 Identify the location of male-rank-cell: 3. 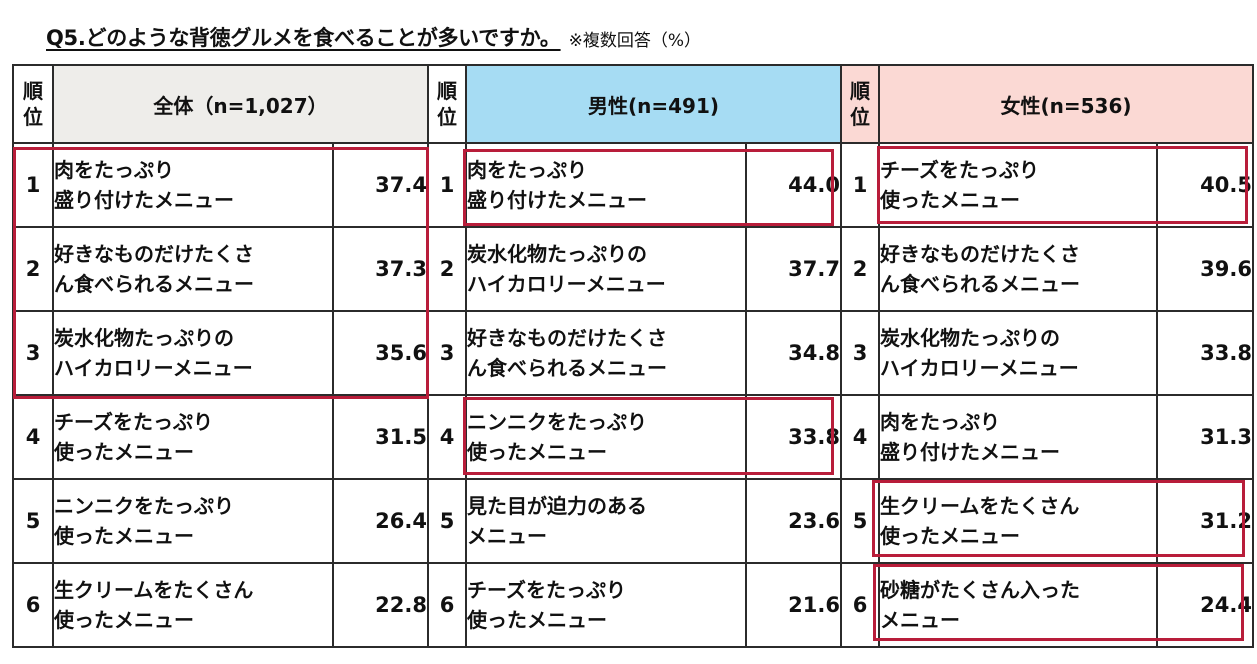
(447, 353).